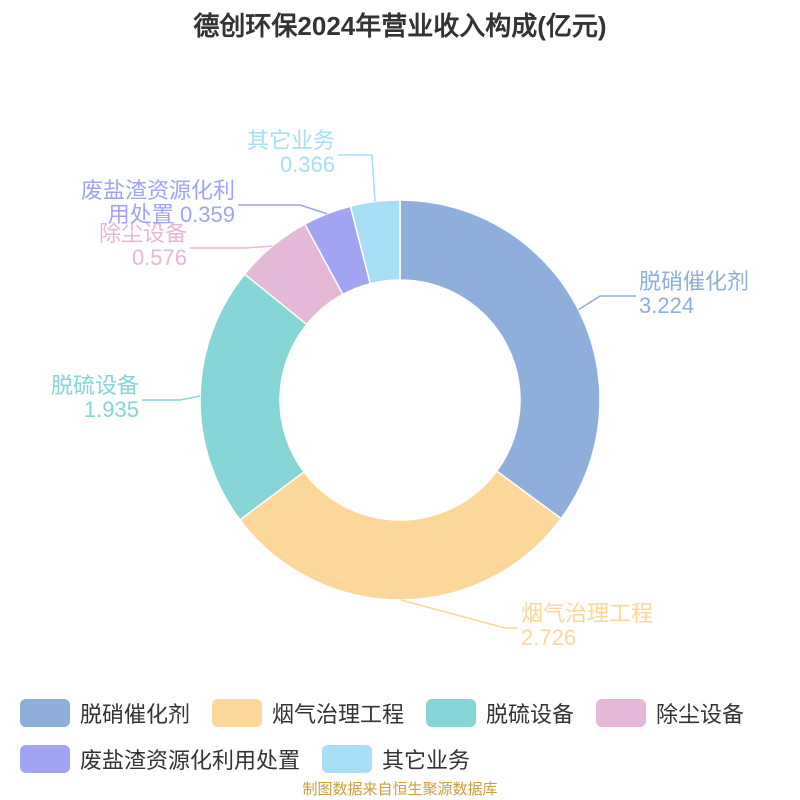 The height and width of the screenshot is (800, 800). What do you see at coordinates (400, 26) in the screenshot?
I see `chart-title: 德创环保2024年营业收入构成(亿元)` at bounding box center [400, 26].